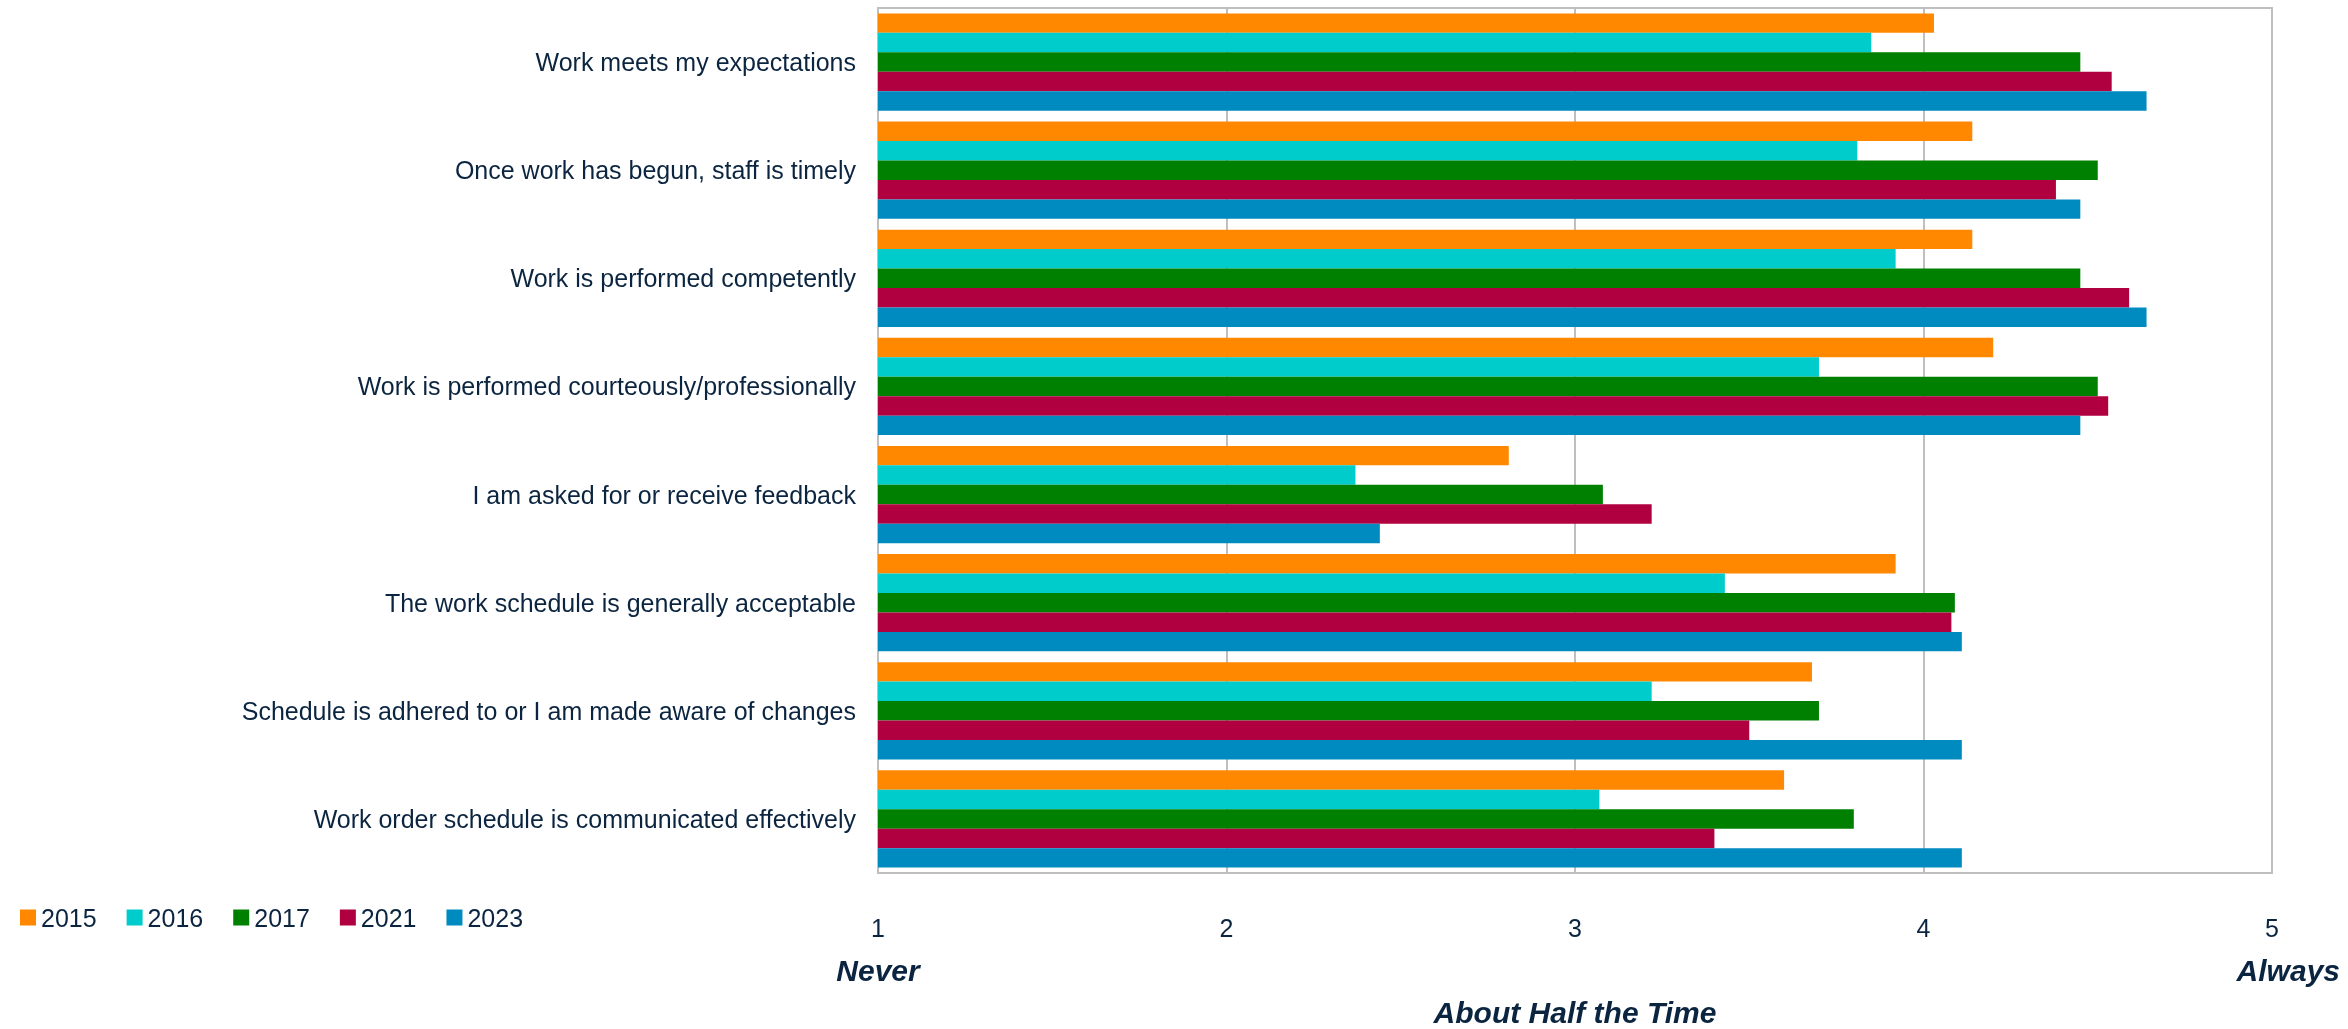  I want to click on y-tick-label: Work order schedule is communicated effectively, so click(585, 818).